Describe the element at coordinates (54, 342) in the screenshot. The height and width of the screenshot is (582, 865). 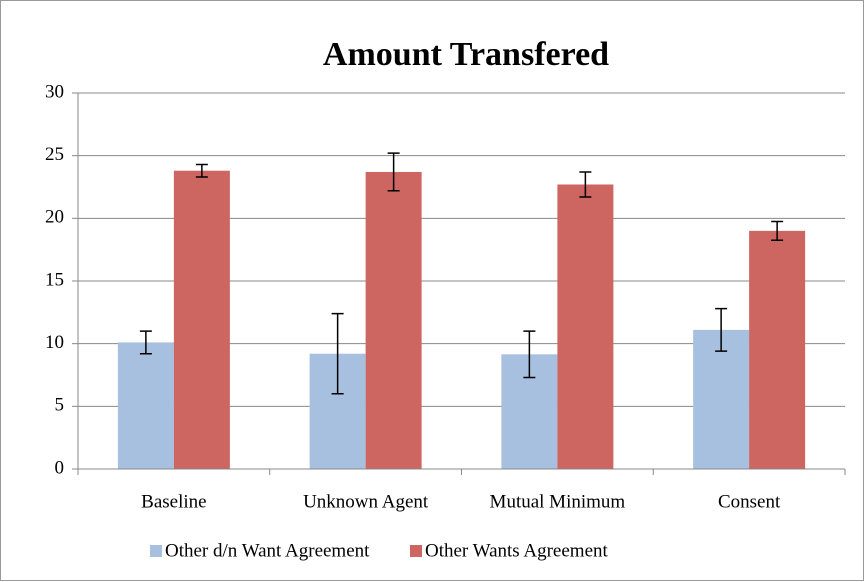
I see `y-tick-label: 10` at that location.